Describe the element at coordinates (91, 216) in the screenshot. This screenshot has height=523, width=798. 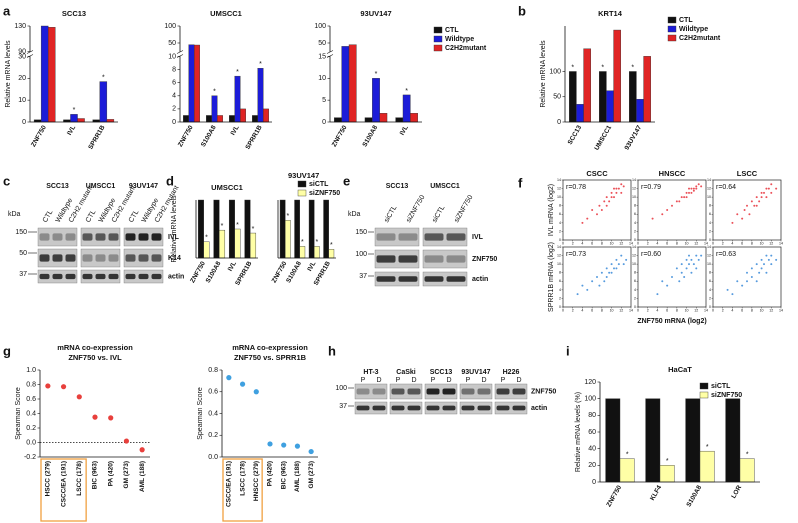
I see `lane-label: CTL` at that location.